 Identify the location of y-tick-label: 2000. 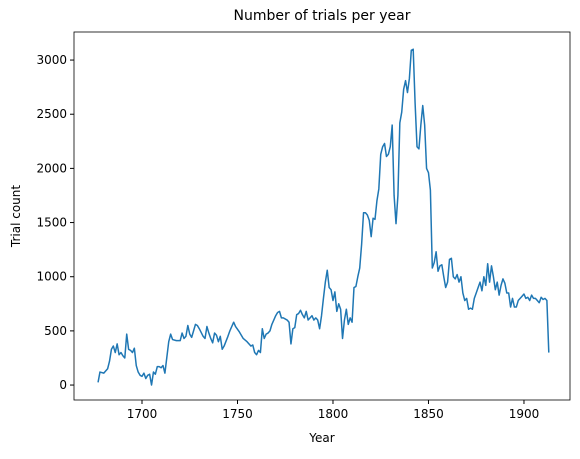
(51, 168).